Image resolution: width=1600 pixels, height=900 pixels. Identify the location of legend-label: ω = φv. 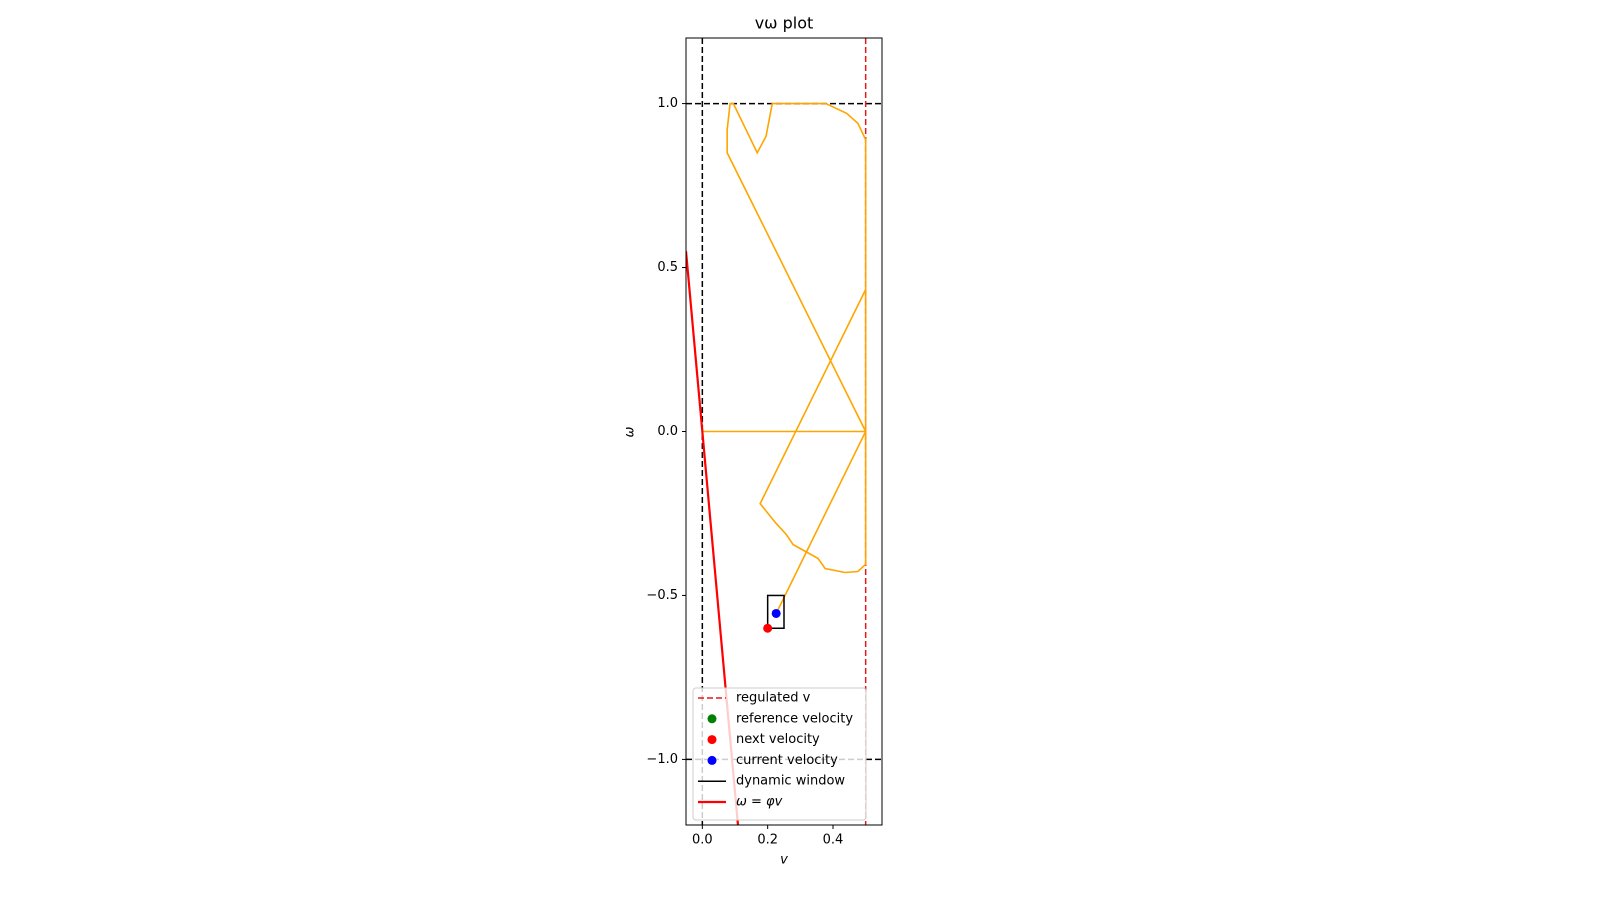
(759, 802).